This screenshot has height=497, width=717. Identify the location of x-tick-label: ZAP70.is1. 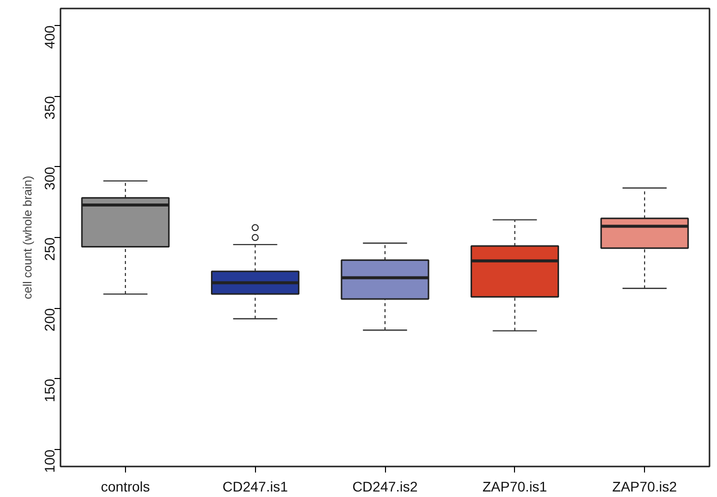
(515, 486).